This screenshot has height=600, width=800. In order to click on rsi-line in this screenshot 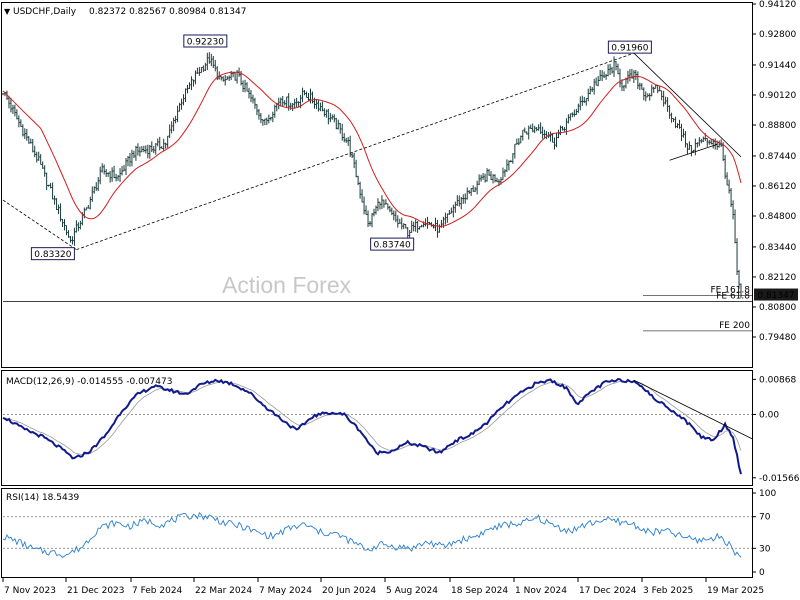, I will do `click(372, 534)`.